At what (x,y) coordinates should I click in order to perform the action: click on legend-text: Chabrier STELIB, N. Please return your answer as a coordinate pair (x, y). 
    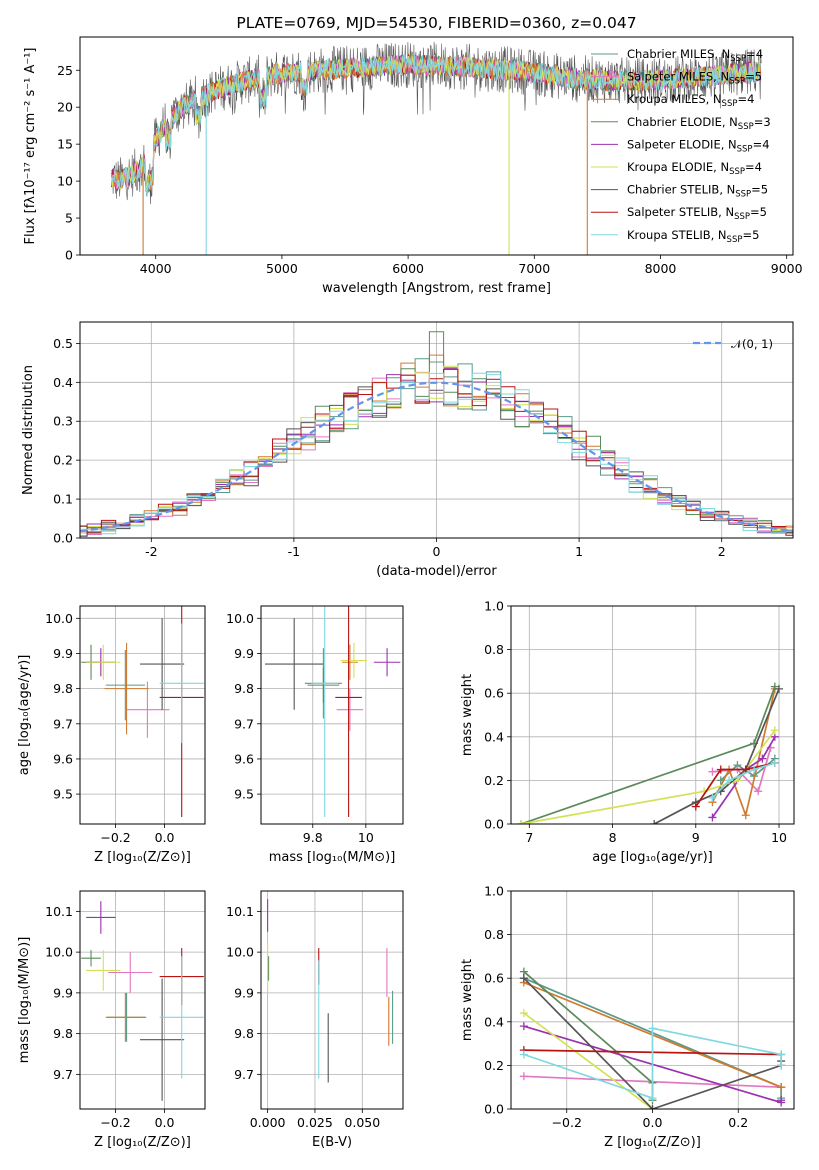
    Looking at the image, I should click on (681, 190).